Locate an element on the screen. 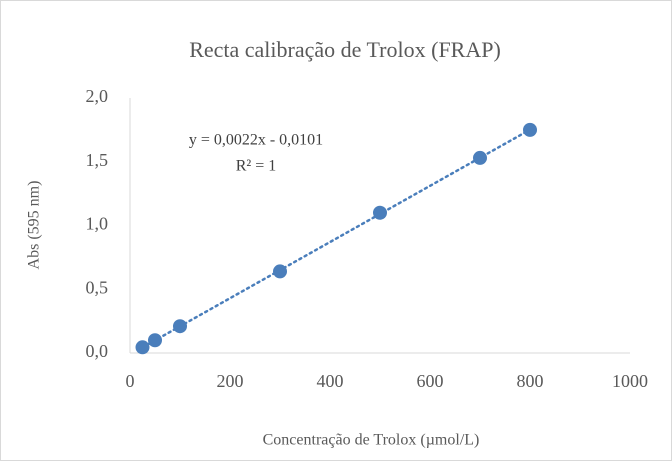 Image resolution: width=672 pixels, height=466 pixels. x-tick-label: 200 is located at coordinates (230, 381).